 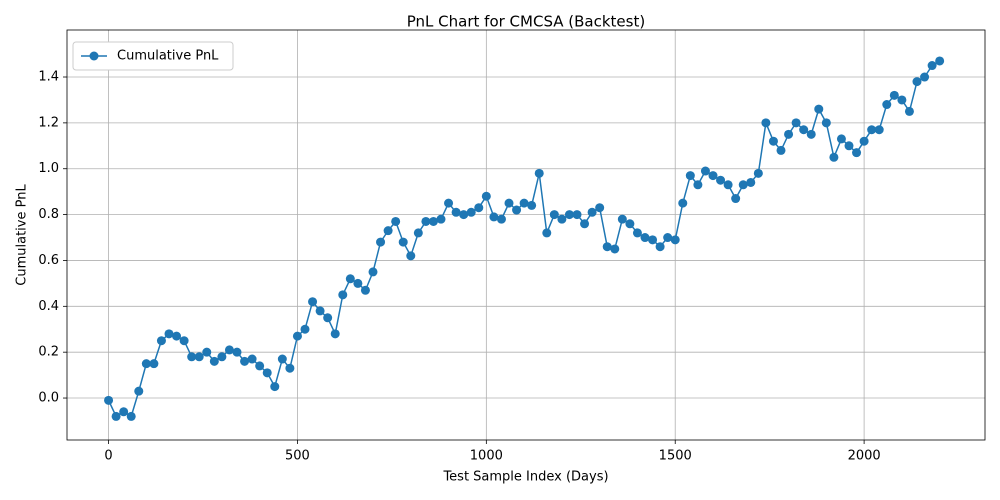 I want to click on x-axis-label: Test Sample Index (Days), so click(x=525, y=477).